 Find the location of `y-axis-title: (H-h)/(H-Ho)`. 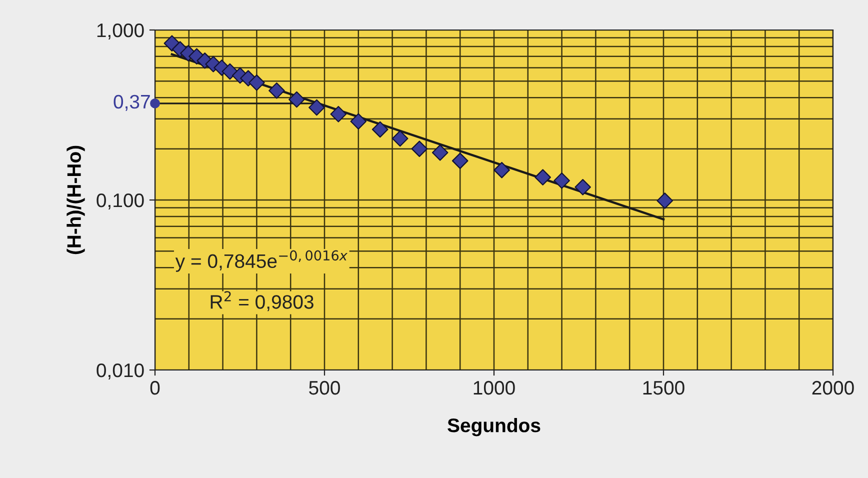

y-axis-title: (H-h)/(H-Ho) is located at coordinates (75, 200).